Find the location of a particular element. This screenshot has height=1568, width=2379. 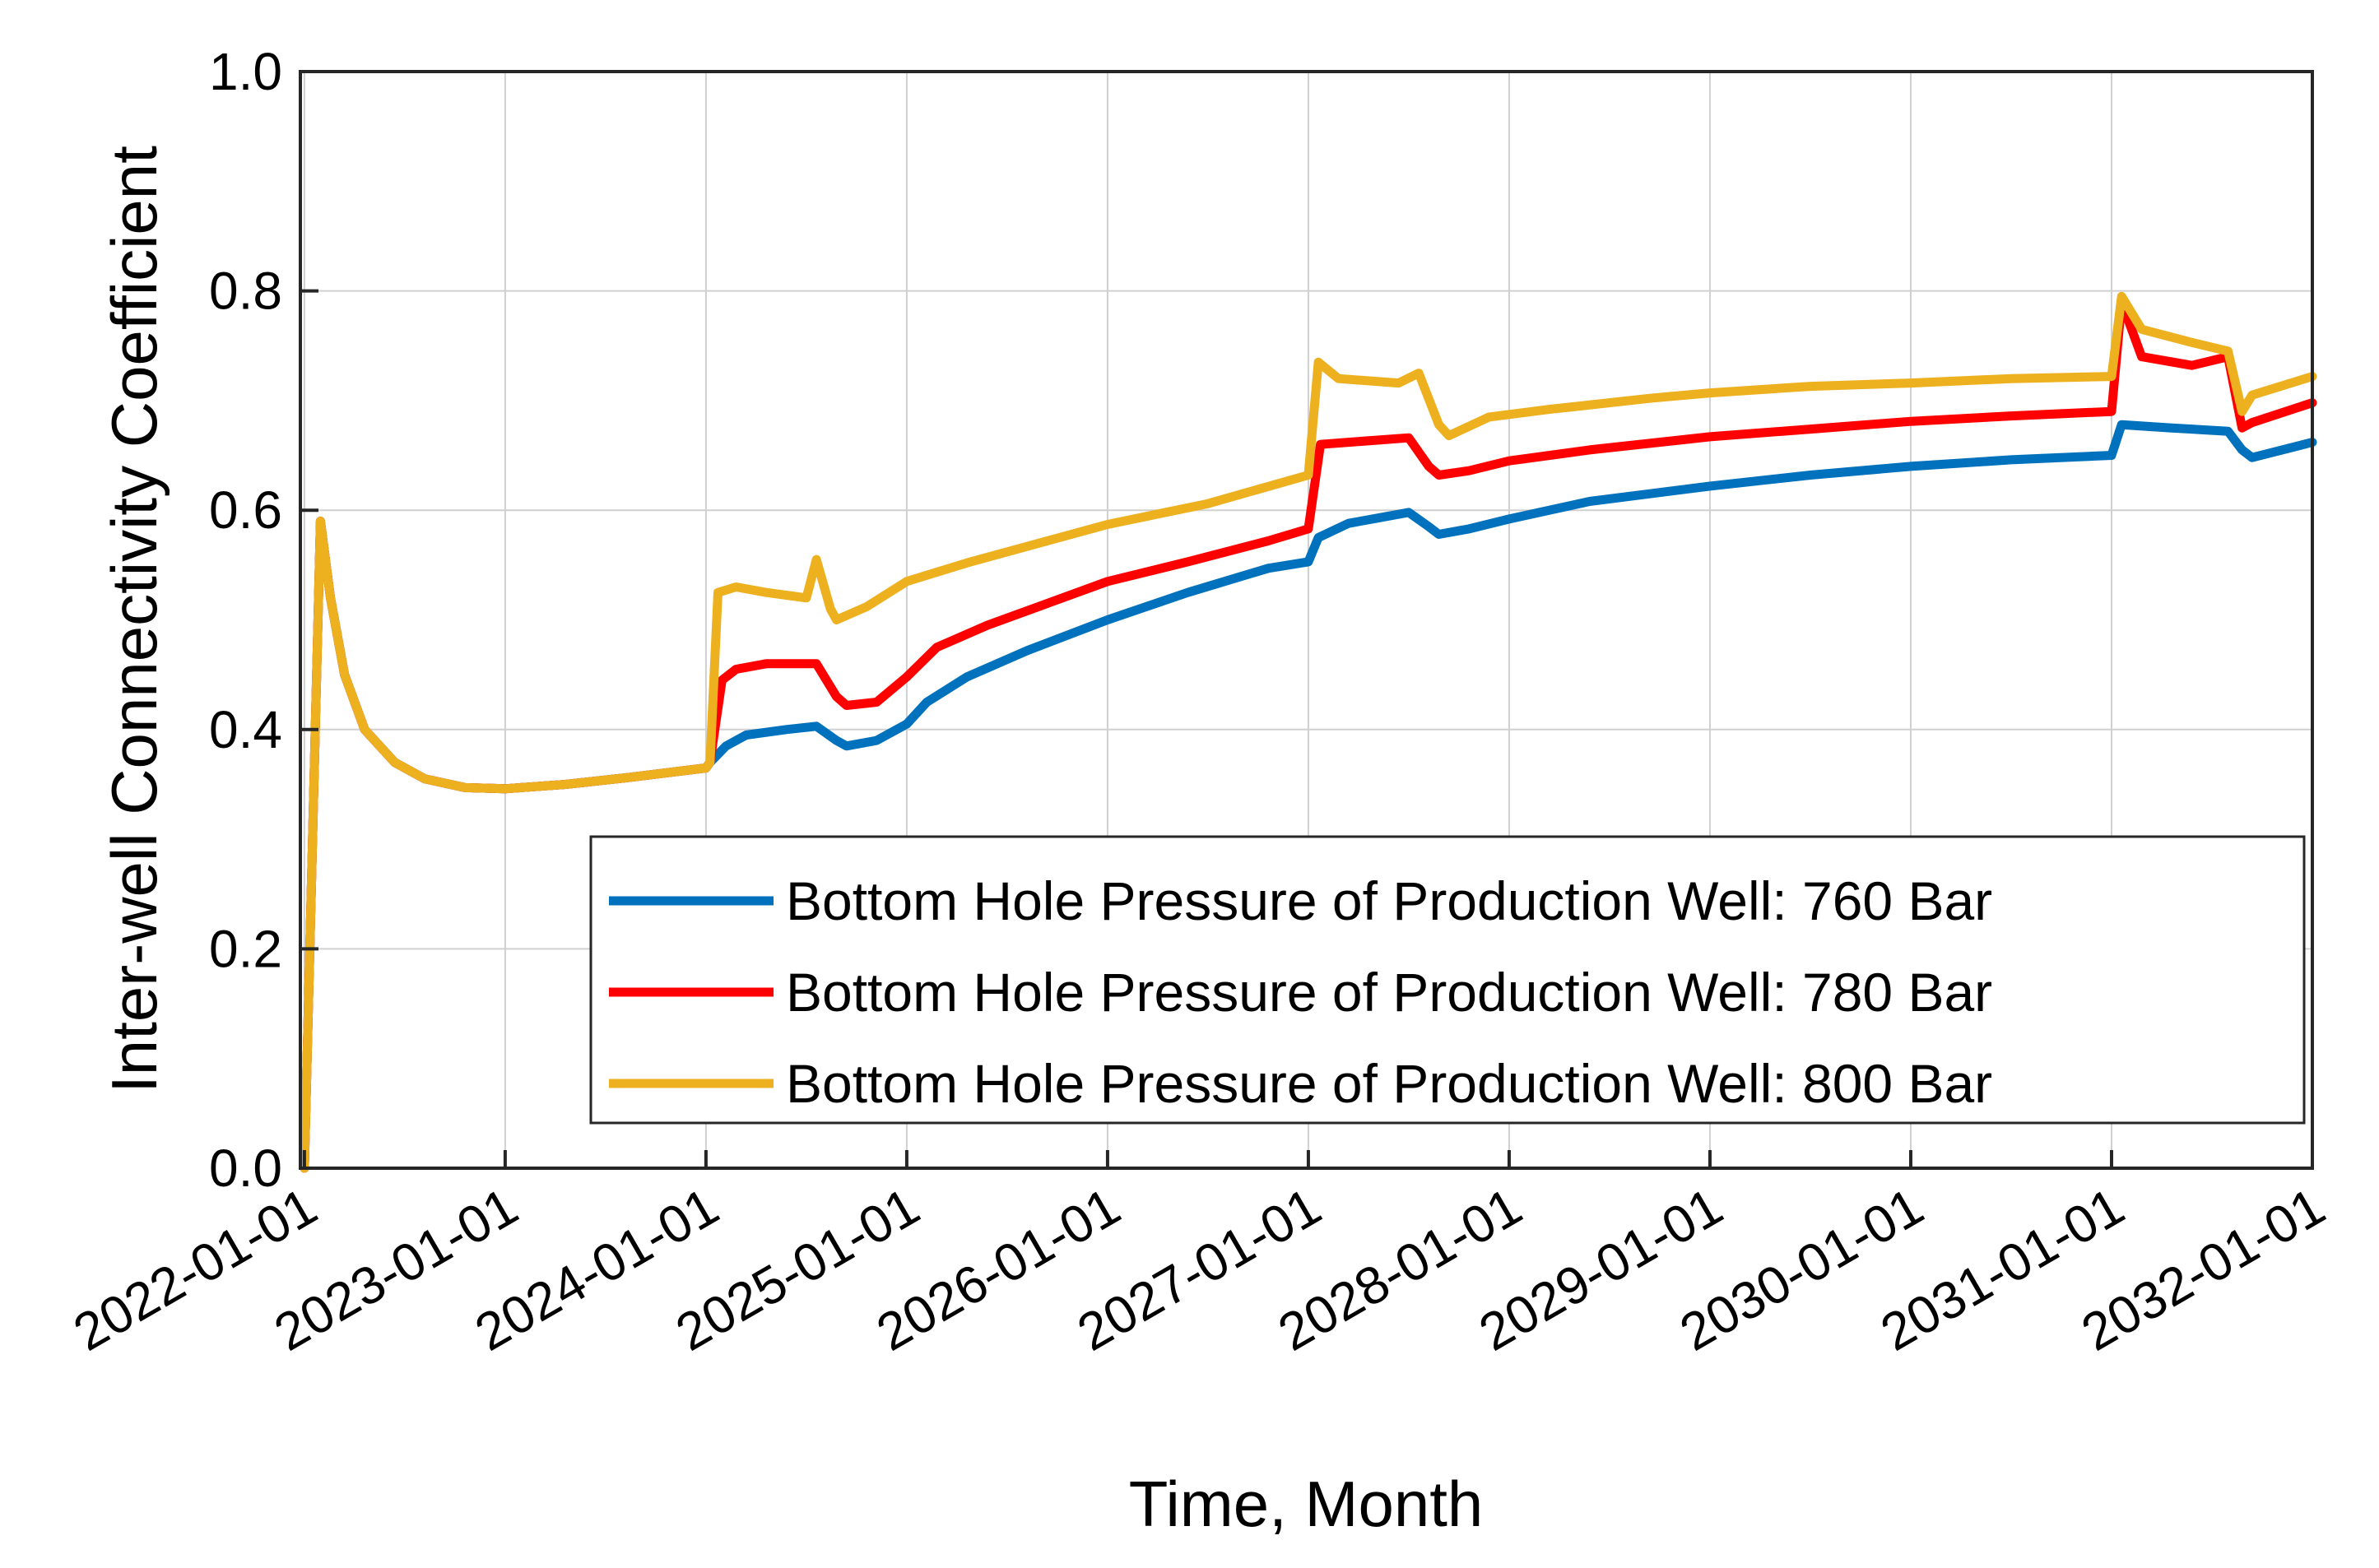

y-tick-label: 0.8 is located at coordinates (245, 291).